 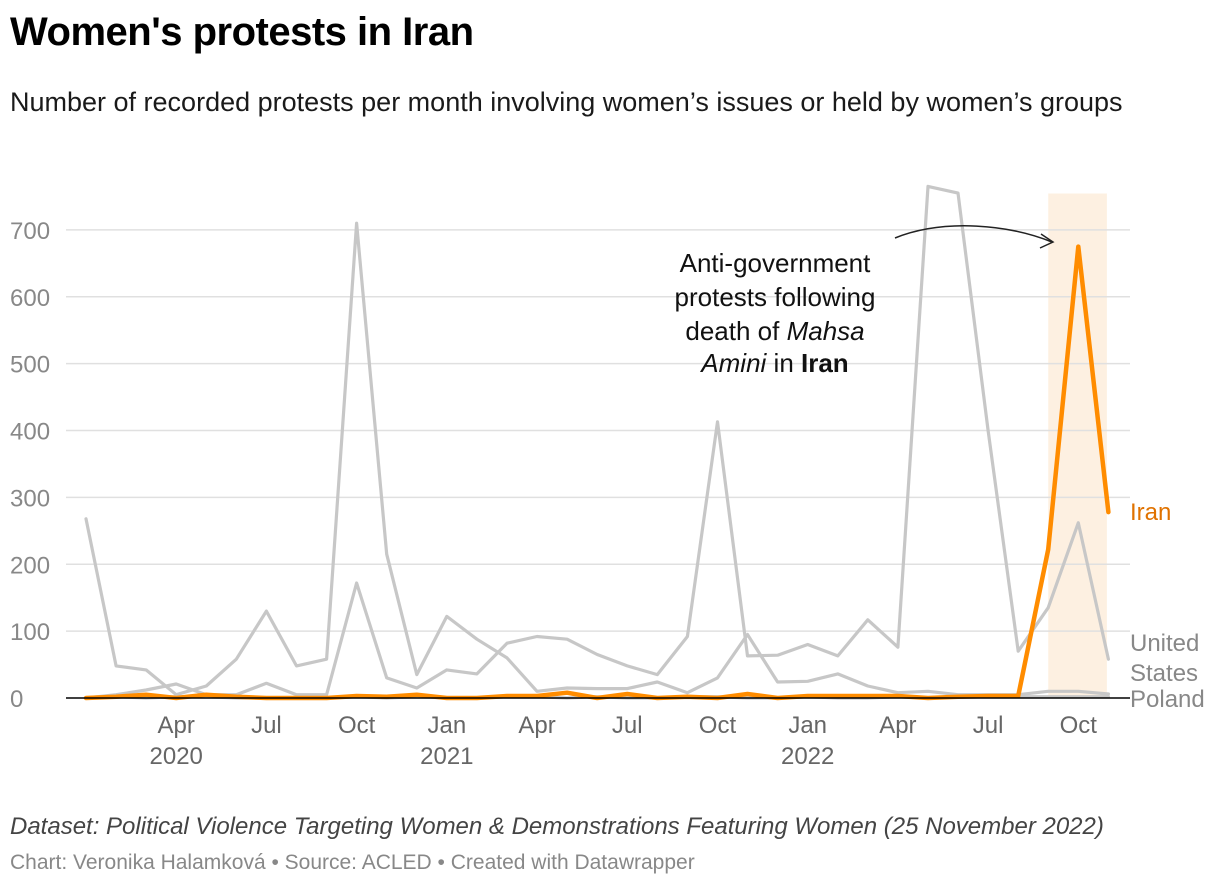 What do you see at coordinates (176, 725) in the screenshot?
I see `x-tick-label-apr-3: Apr` at bounding box center [176, 725].